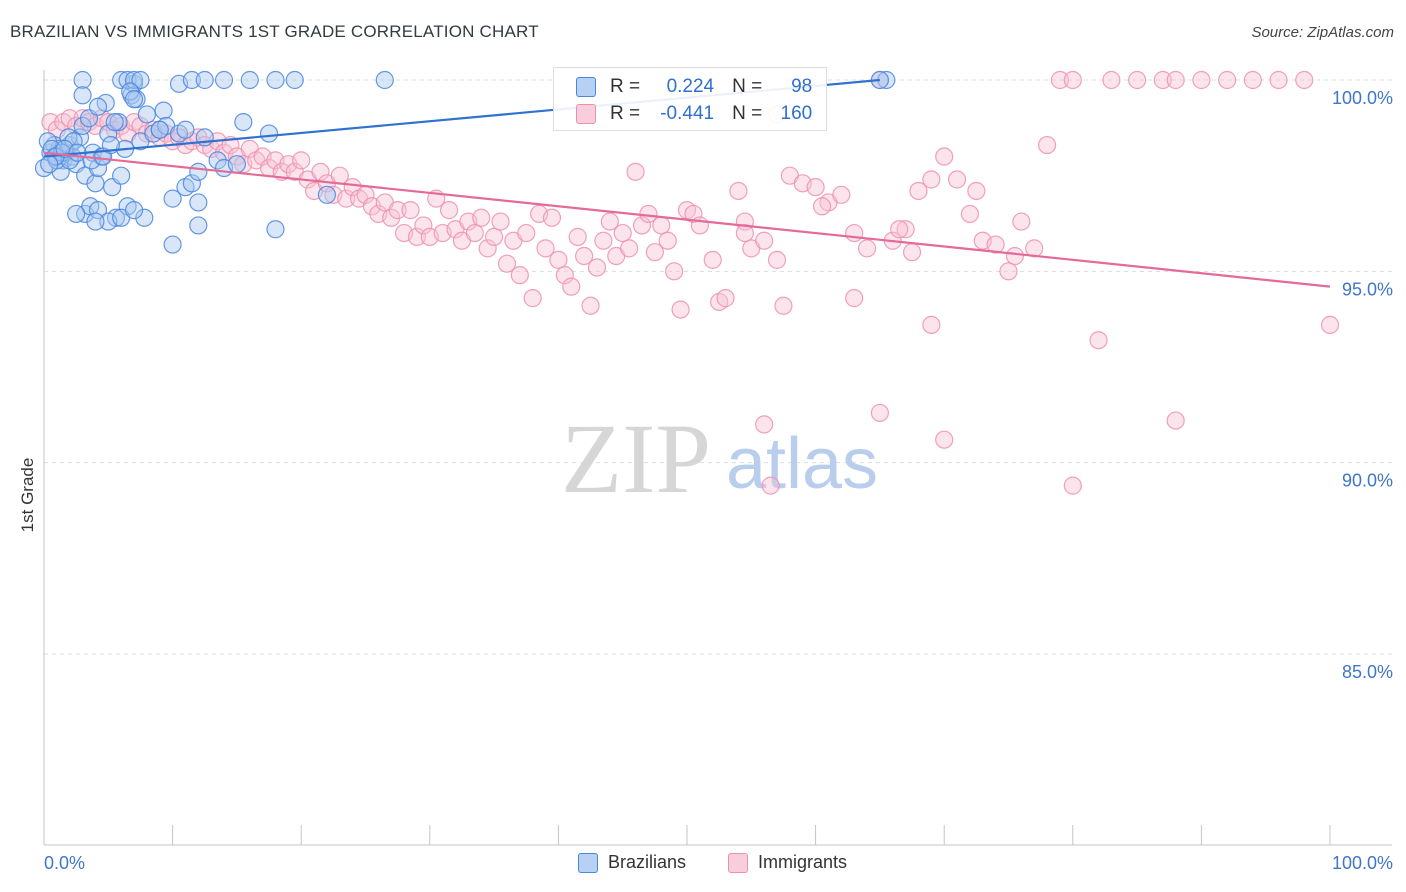  I want to click on legend: Brazilians Immigrants, so click(703, 865).